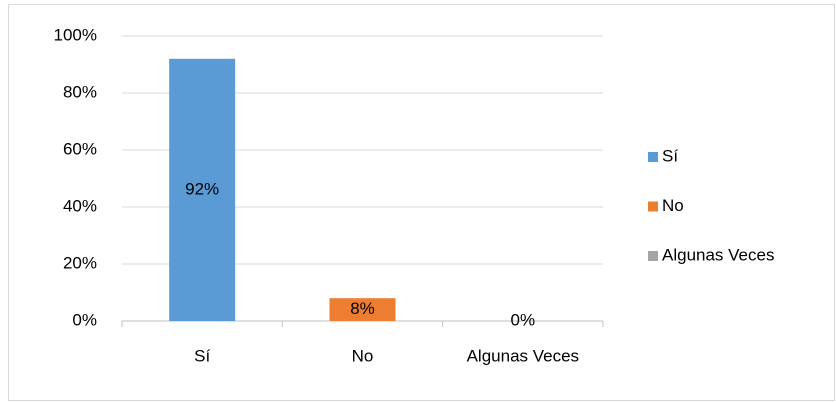  What do you see at coordinates (80, 91) in the screenshot?
I see `y-tick-label: 80%` at bounding box center [80, 91].